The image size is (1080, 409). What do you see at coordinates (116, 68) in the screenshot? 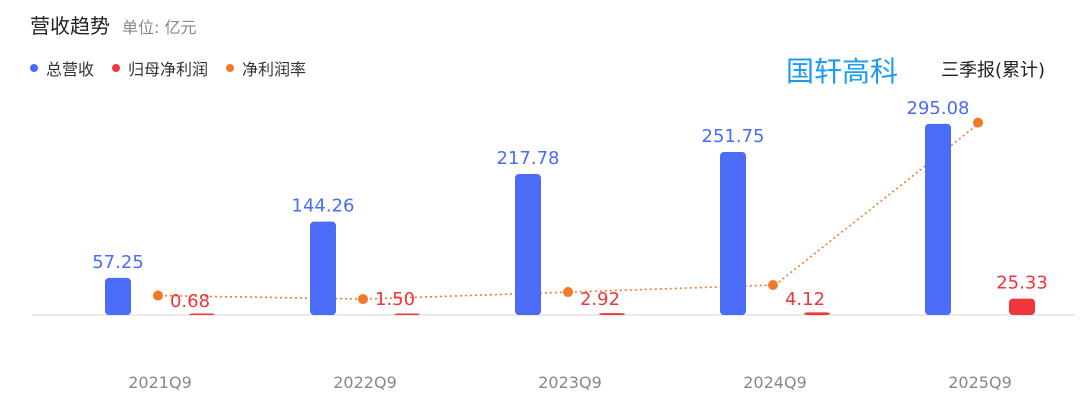
I see `legend-dot-net-profit` at bounding box center [116, 68].